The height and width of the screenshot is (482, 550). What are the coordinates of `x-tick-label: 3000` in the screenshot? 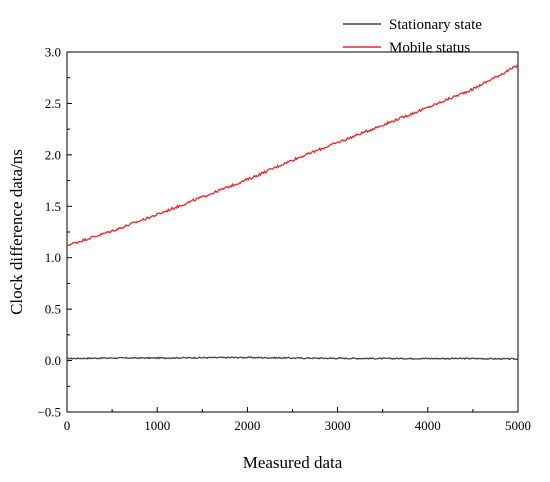 It's located at (338, 425).